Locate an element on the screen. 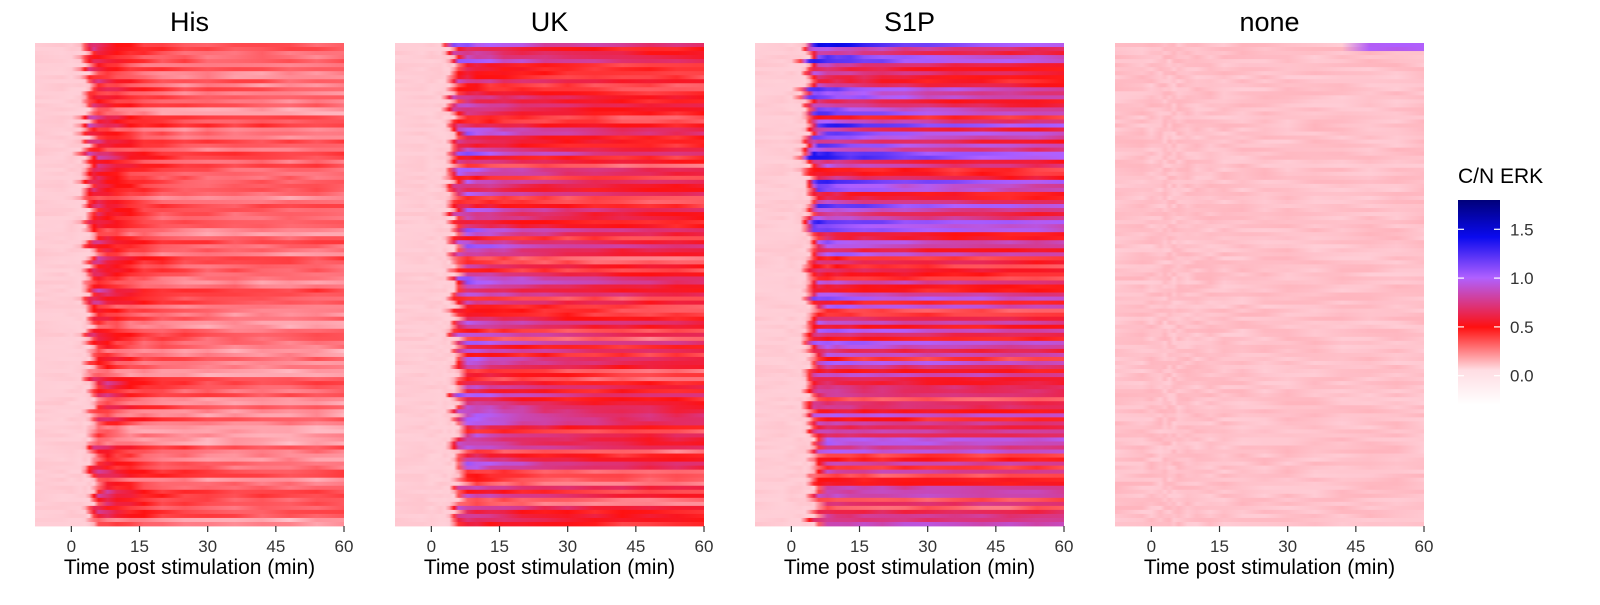  x-tick-label: 30 is located at coordinates (927, 546).